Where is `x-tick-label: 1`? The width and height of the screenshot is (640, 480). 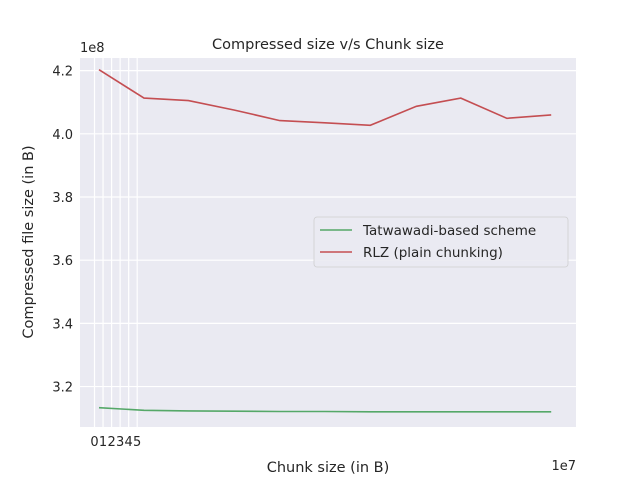
x-tick-label: 1 is located at coordinates (103, 442).